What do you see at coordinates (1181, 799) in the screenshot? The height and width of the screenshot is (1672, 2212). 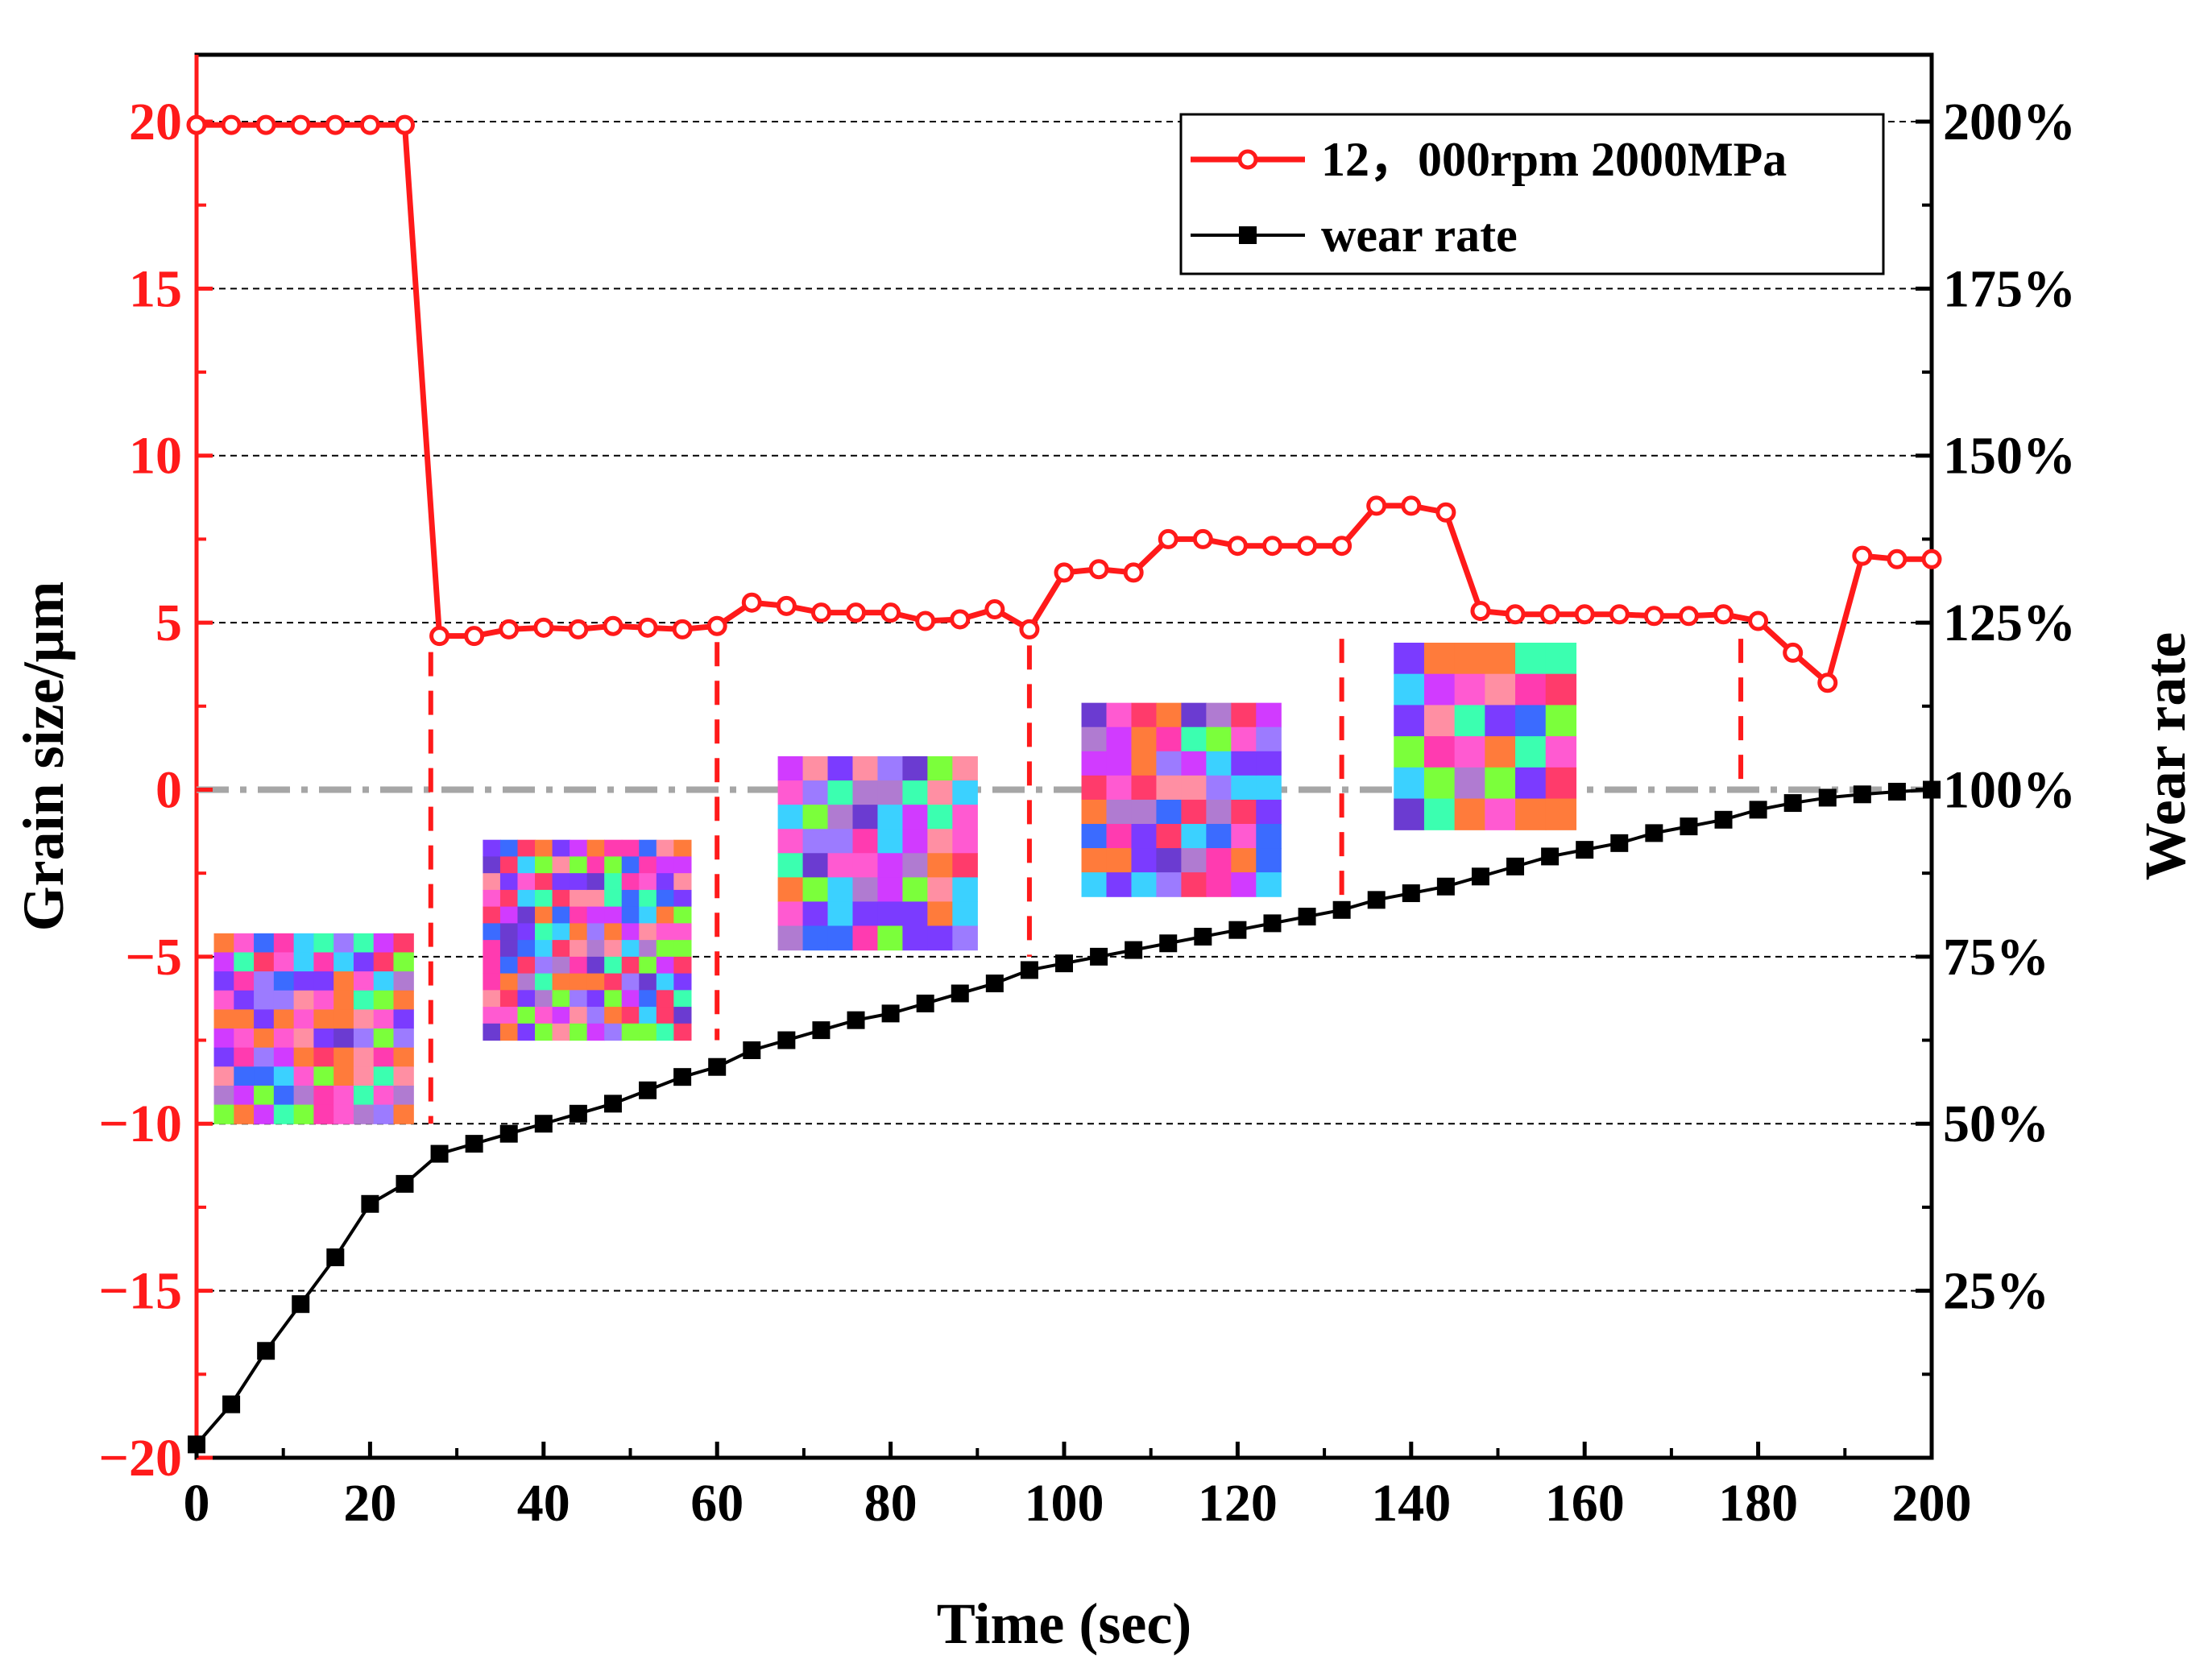 I see `microstructure-map` at bounding box center [1181, 799].